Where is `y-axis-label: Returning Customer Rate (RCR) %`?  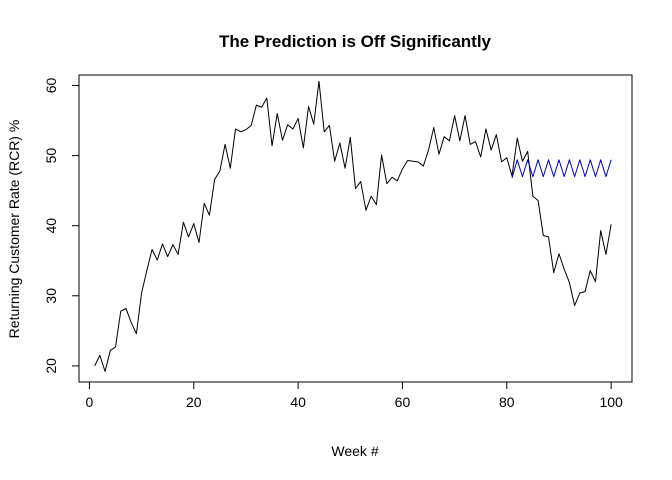 y-axis-label: Returning Customer Rate (RCR) % is located at coordinates (14, 229).